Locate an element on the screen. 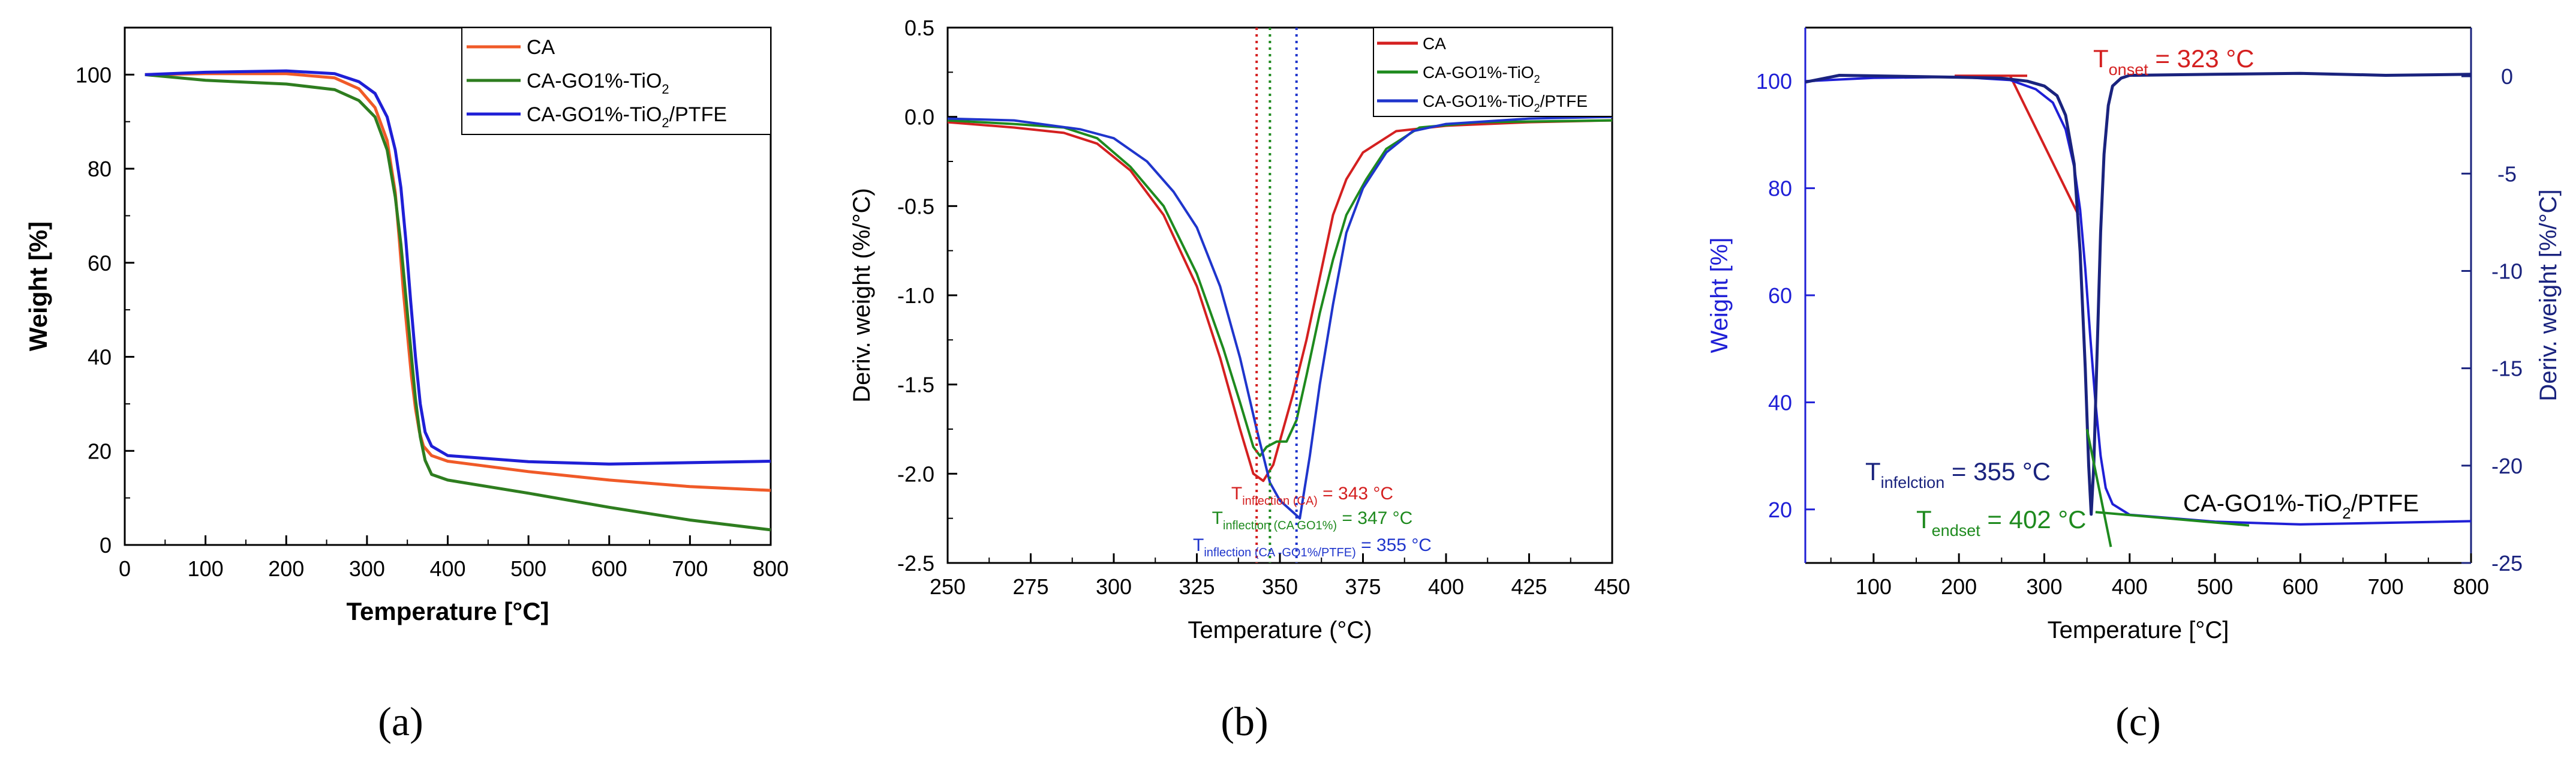 The width and height of the screenshot is (2576, 764). x-tick-label: 450 is located at coordinates (1612, 586).